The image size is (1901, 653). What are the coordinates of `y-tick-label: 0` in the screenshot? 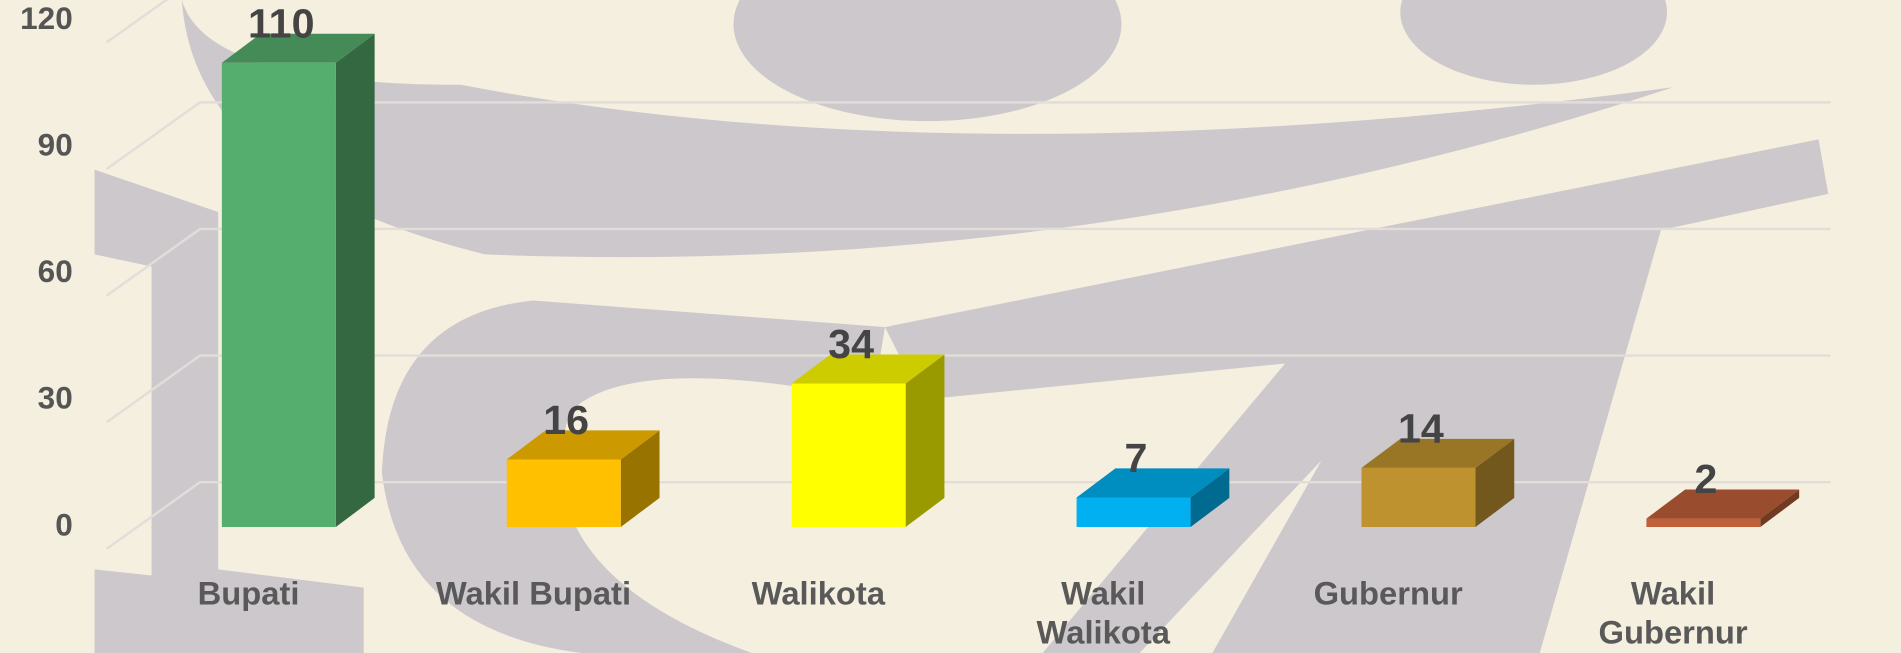 It's located at (64, 524).